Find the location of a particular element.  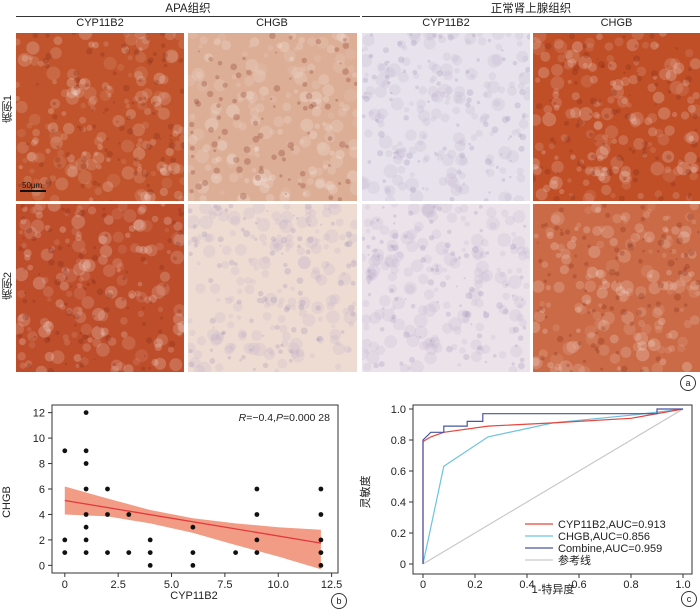

scatter-ytick-label: 6 is located at coordinates (42, 490).